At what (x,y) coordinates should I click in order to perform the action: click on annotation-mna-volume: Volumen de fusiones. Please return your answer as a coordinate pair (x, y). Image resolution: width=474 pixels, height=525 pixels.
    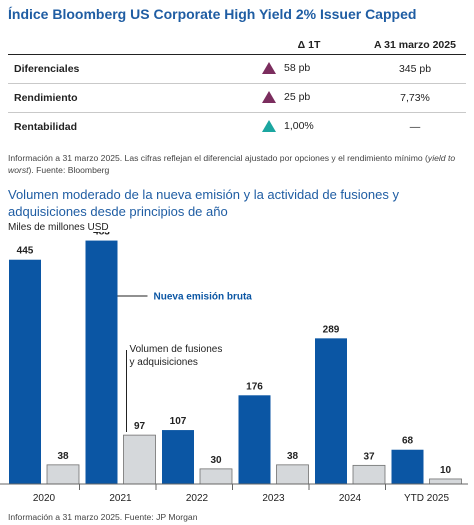
    Looking at the image, I should click on (176, 349).